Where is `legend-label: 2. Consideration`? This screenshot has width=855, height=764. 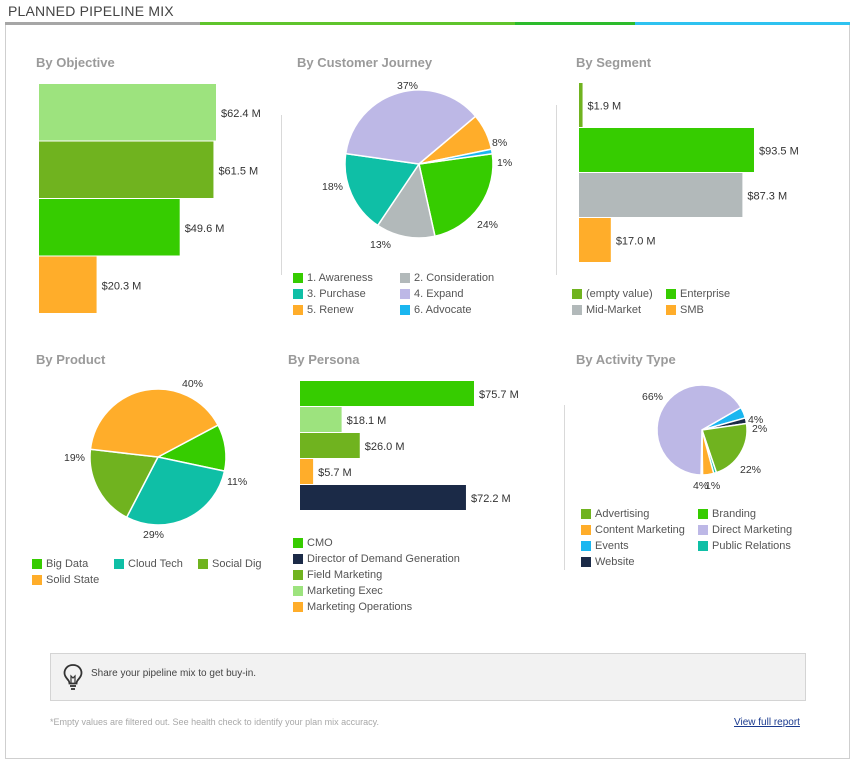 legend-label: 2. Consideration is located at coordinates (454, 278).